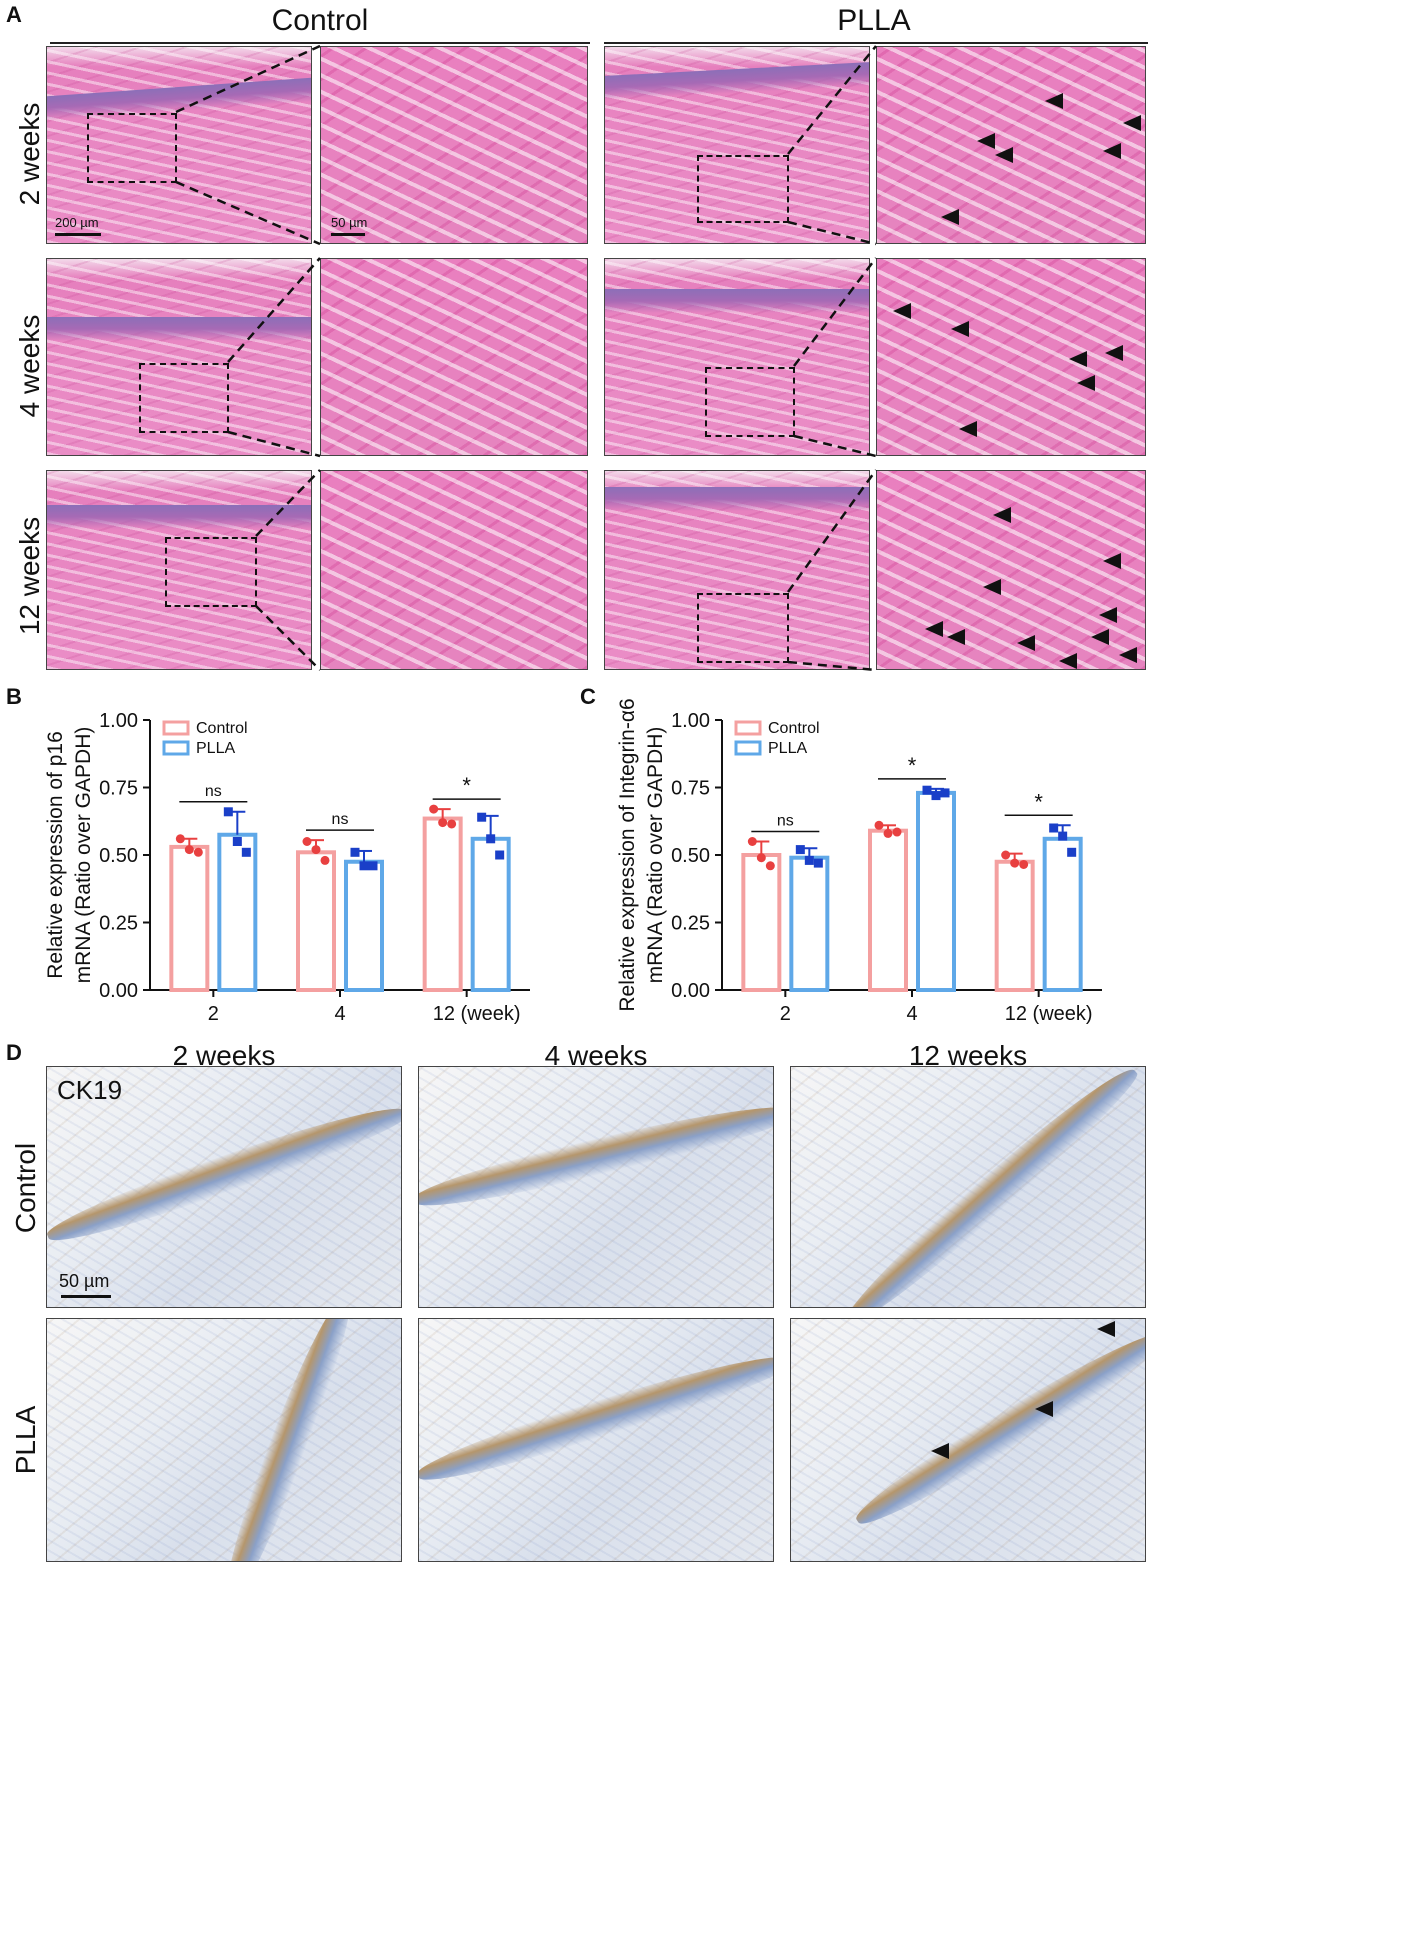 The image size is (1428, 1943). Describe the element at coordinates (690, 856) in the screenshot. I see `y-tick-label: 0.50` at that location.